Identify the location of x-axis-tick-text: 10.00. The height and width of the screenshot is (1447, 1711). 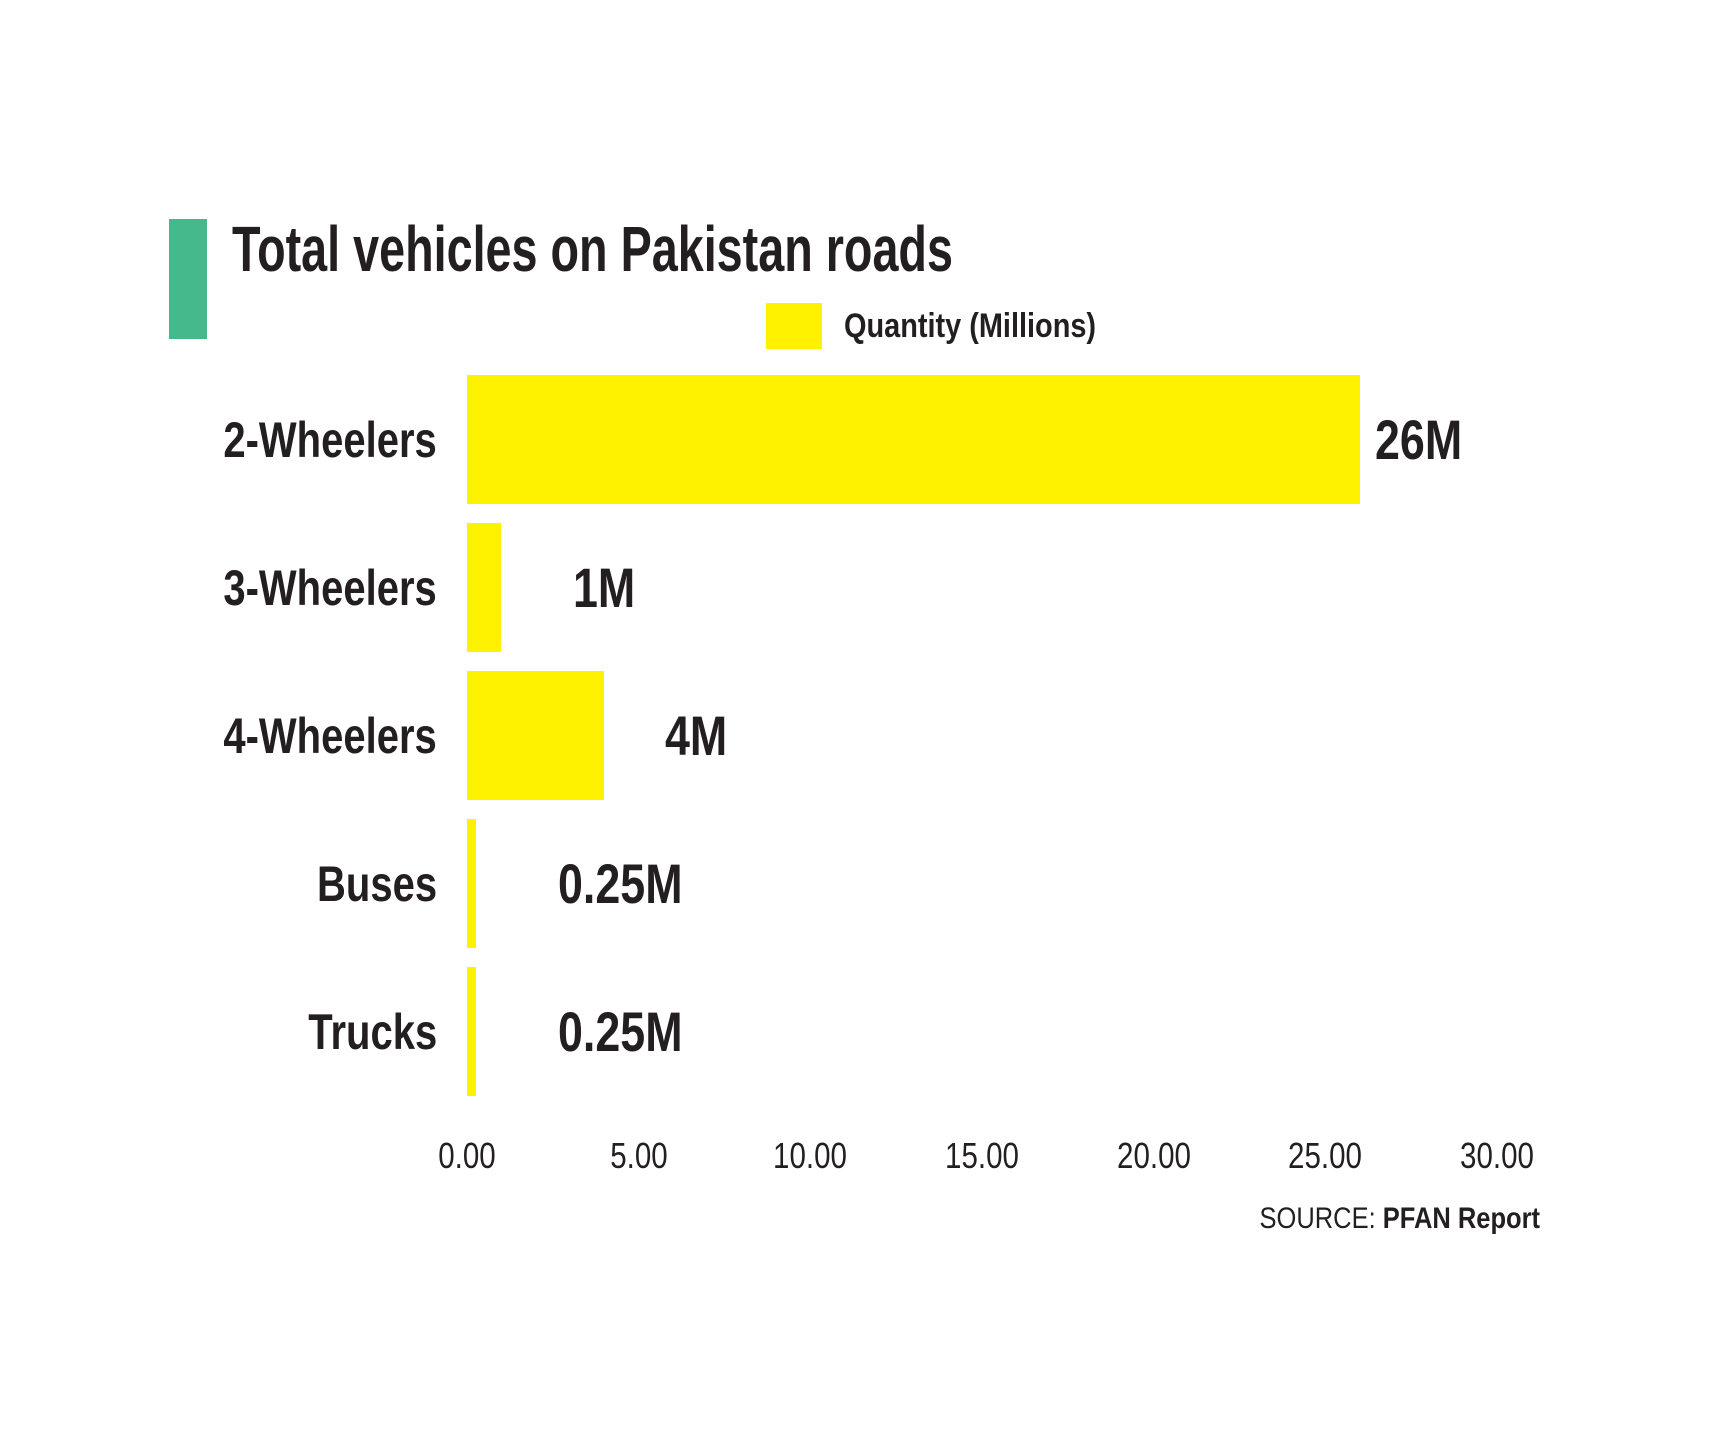
(810, 1155).